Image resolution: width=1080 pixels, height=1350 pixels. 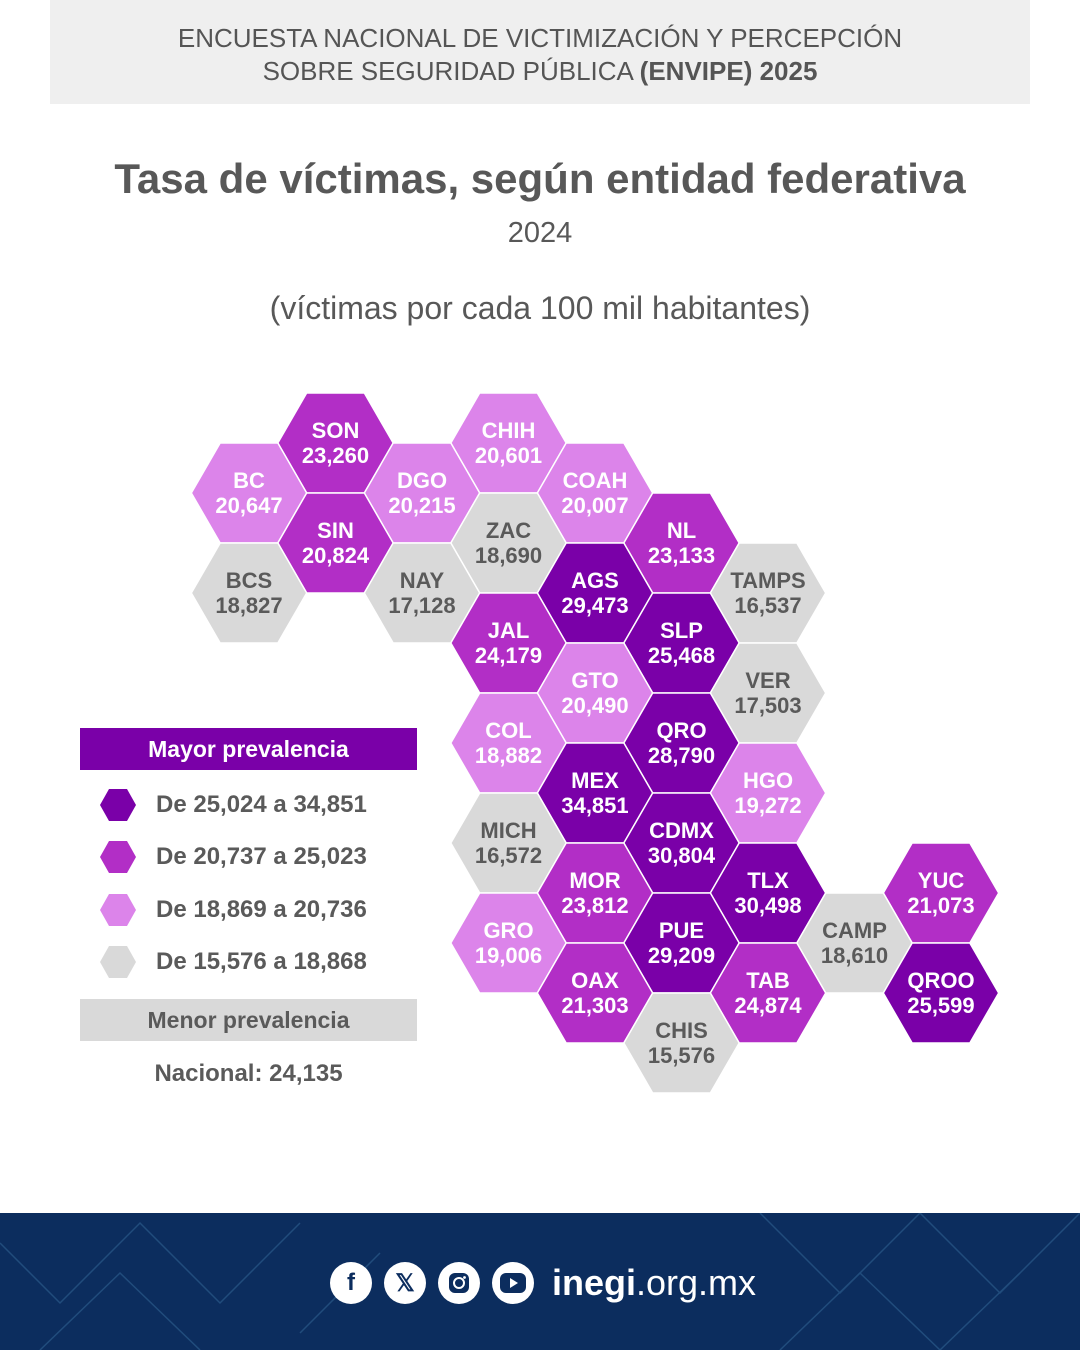 I want to click on state-code: SIN, so click(x=335, y=530).